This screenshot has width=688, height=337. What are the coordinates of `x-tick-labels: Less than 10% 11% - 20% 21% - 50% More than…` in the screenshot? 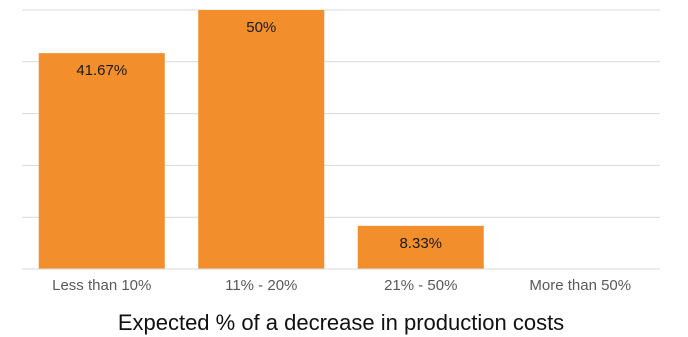 It's located at (341, 285).